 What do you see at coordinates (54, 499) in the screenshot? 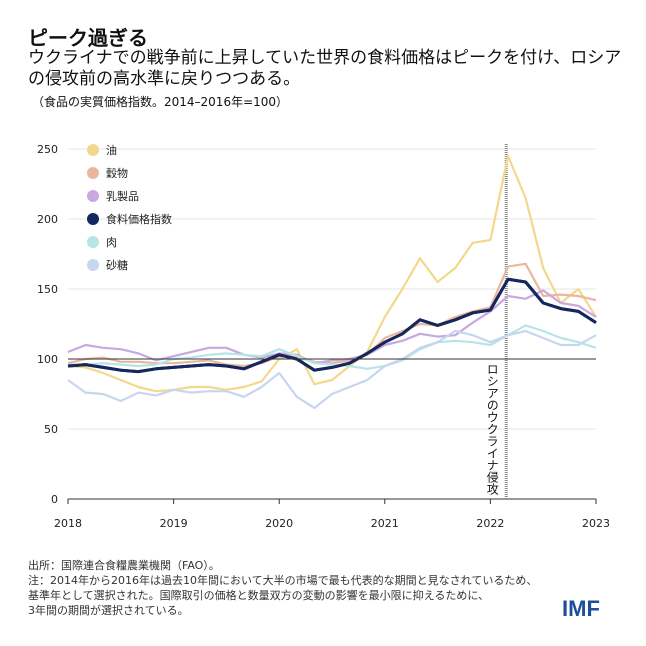
I see `y-tick-label: 0` at bounding box center [54, 499].